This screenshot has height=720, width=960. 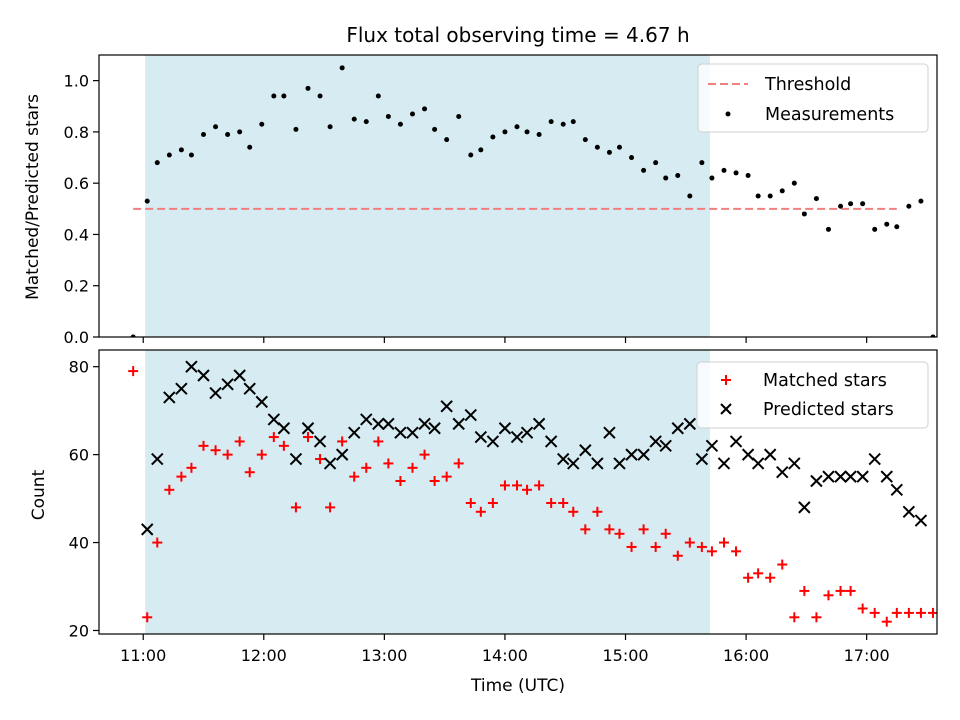 I want to click on bottom-legend-box, so click(x=812, y=395).